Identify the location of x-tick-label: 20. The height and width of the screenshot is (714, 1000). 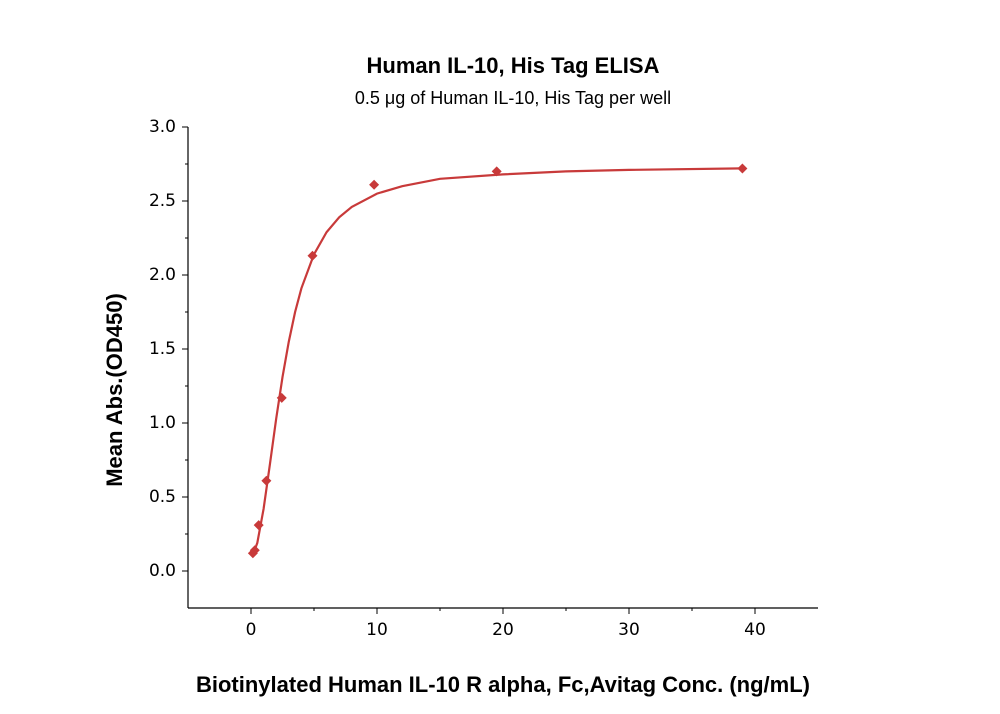
(503, 630).